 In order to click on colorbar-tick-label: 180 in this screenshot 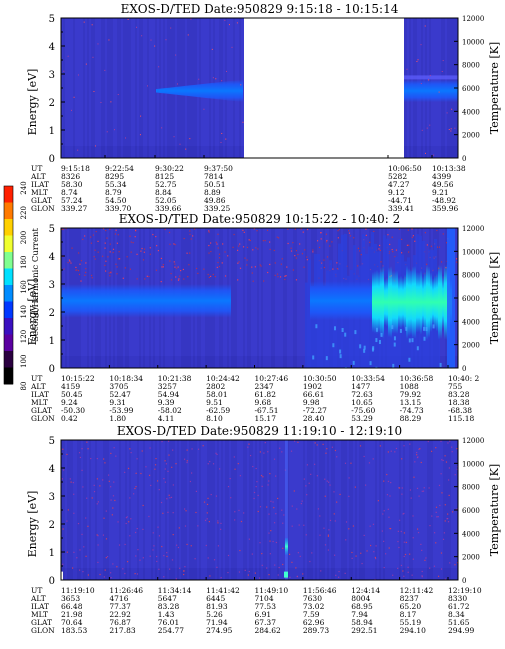, I will do `click(24, 262)`.